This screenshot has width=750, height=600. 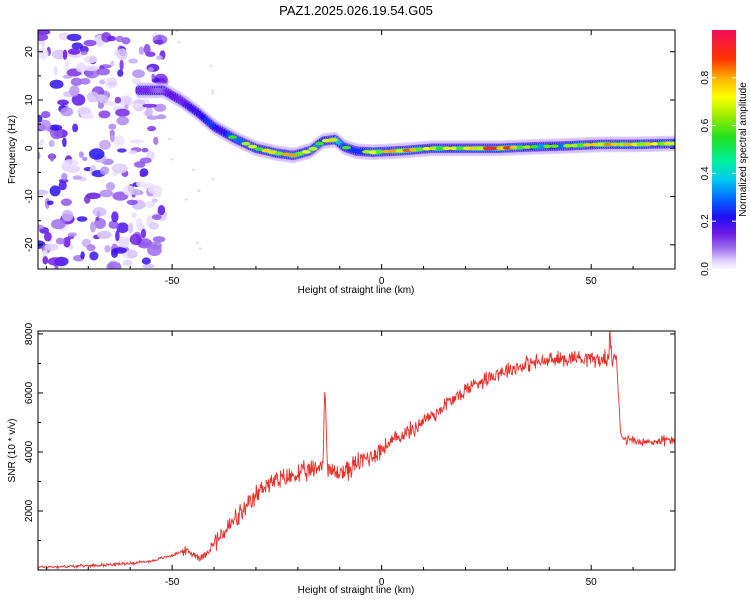 I want to click on colorbar-tick-label: 0.6, so click(x=705, y=125).